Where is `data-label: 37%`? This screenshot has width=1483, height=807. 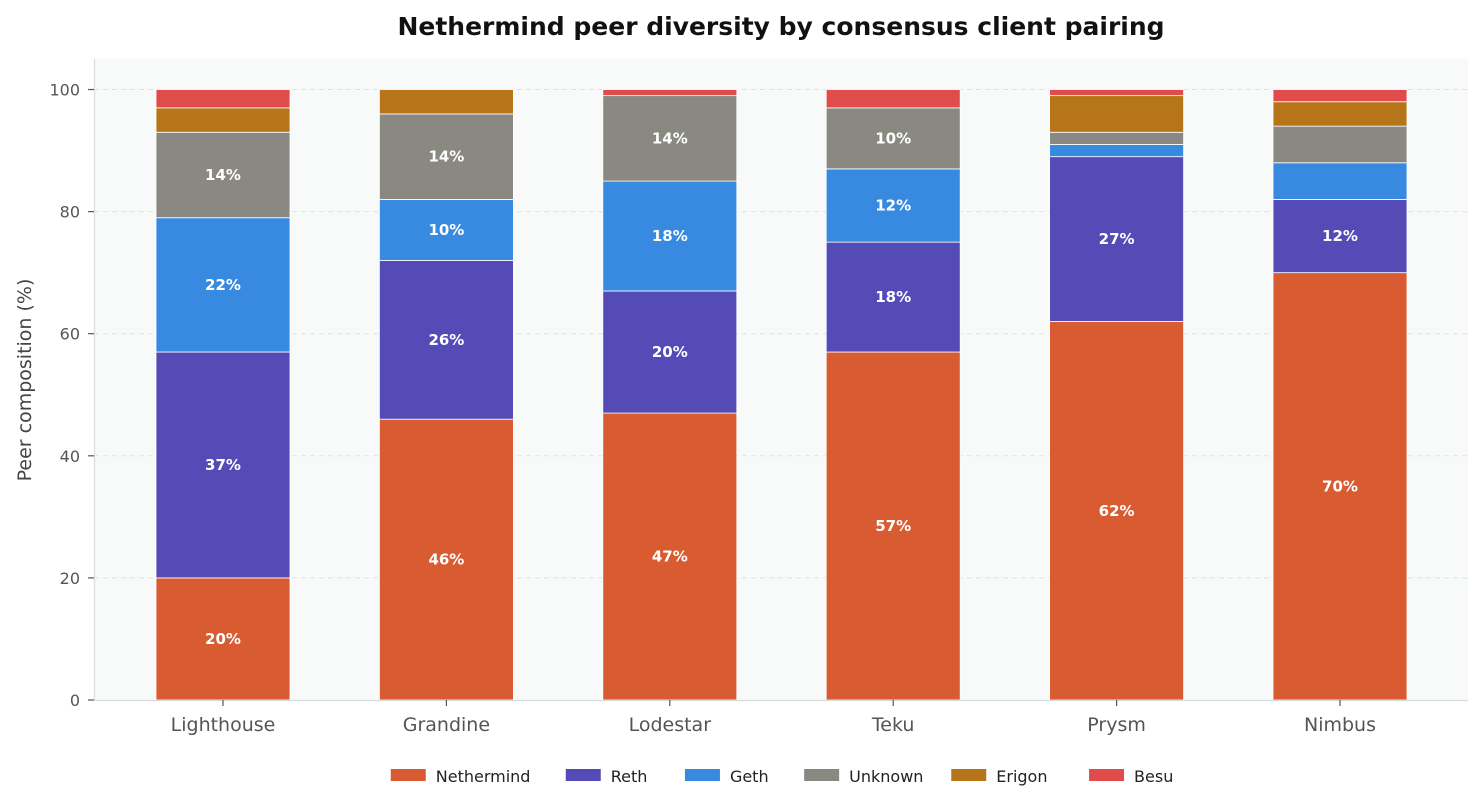 data-label: 37% is located at coordinates (223, 465).